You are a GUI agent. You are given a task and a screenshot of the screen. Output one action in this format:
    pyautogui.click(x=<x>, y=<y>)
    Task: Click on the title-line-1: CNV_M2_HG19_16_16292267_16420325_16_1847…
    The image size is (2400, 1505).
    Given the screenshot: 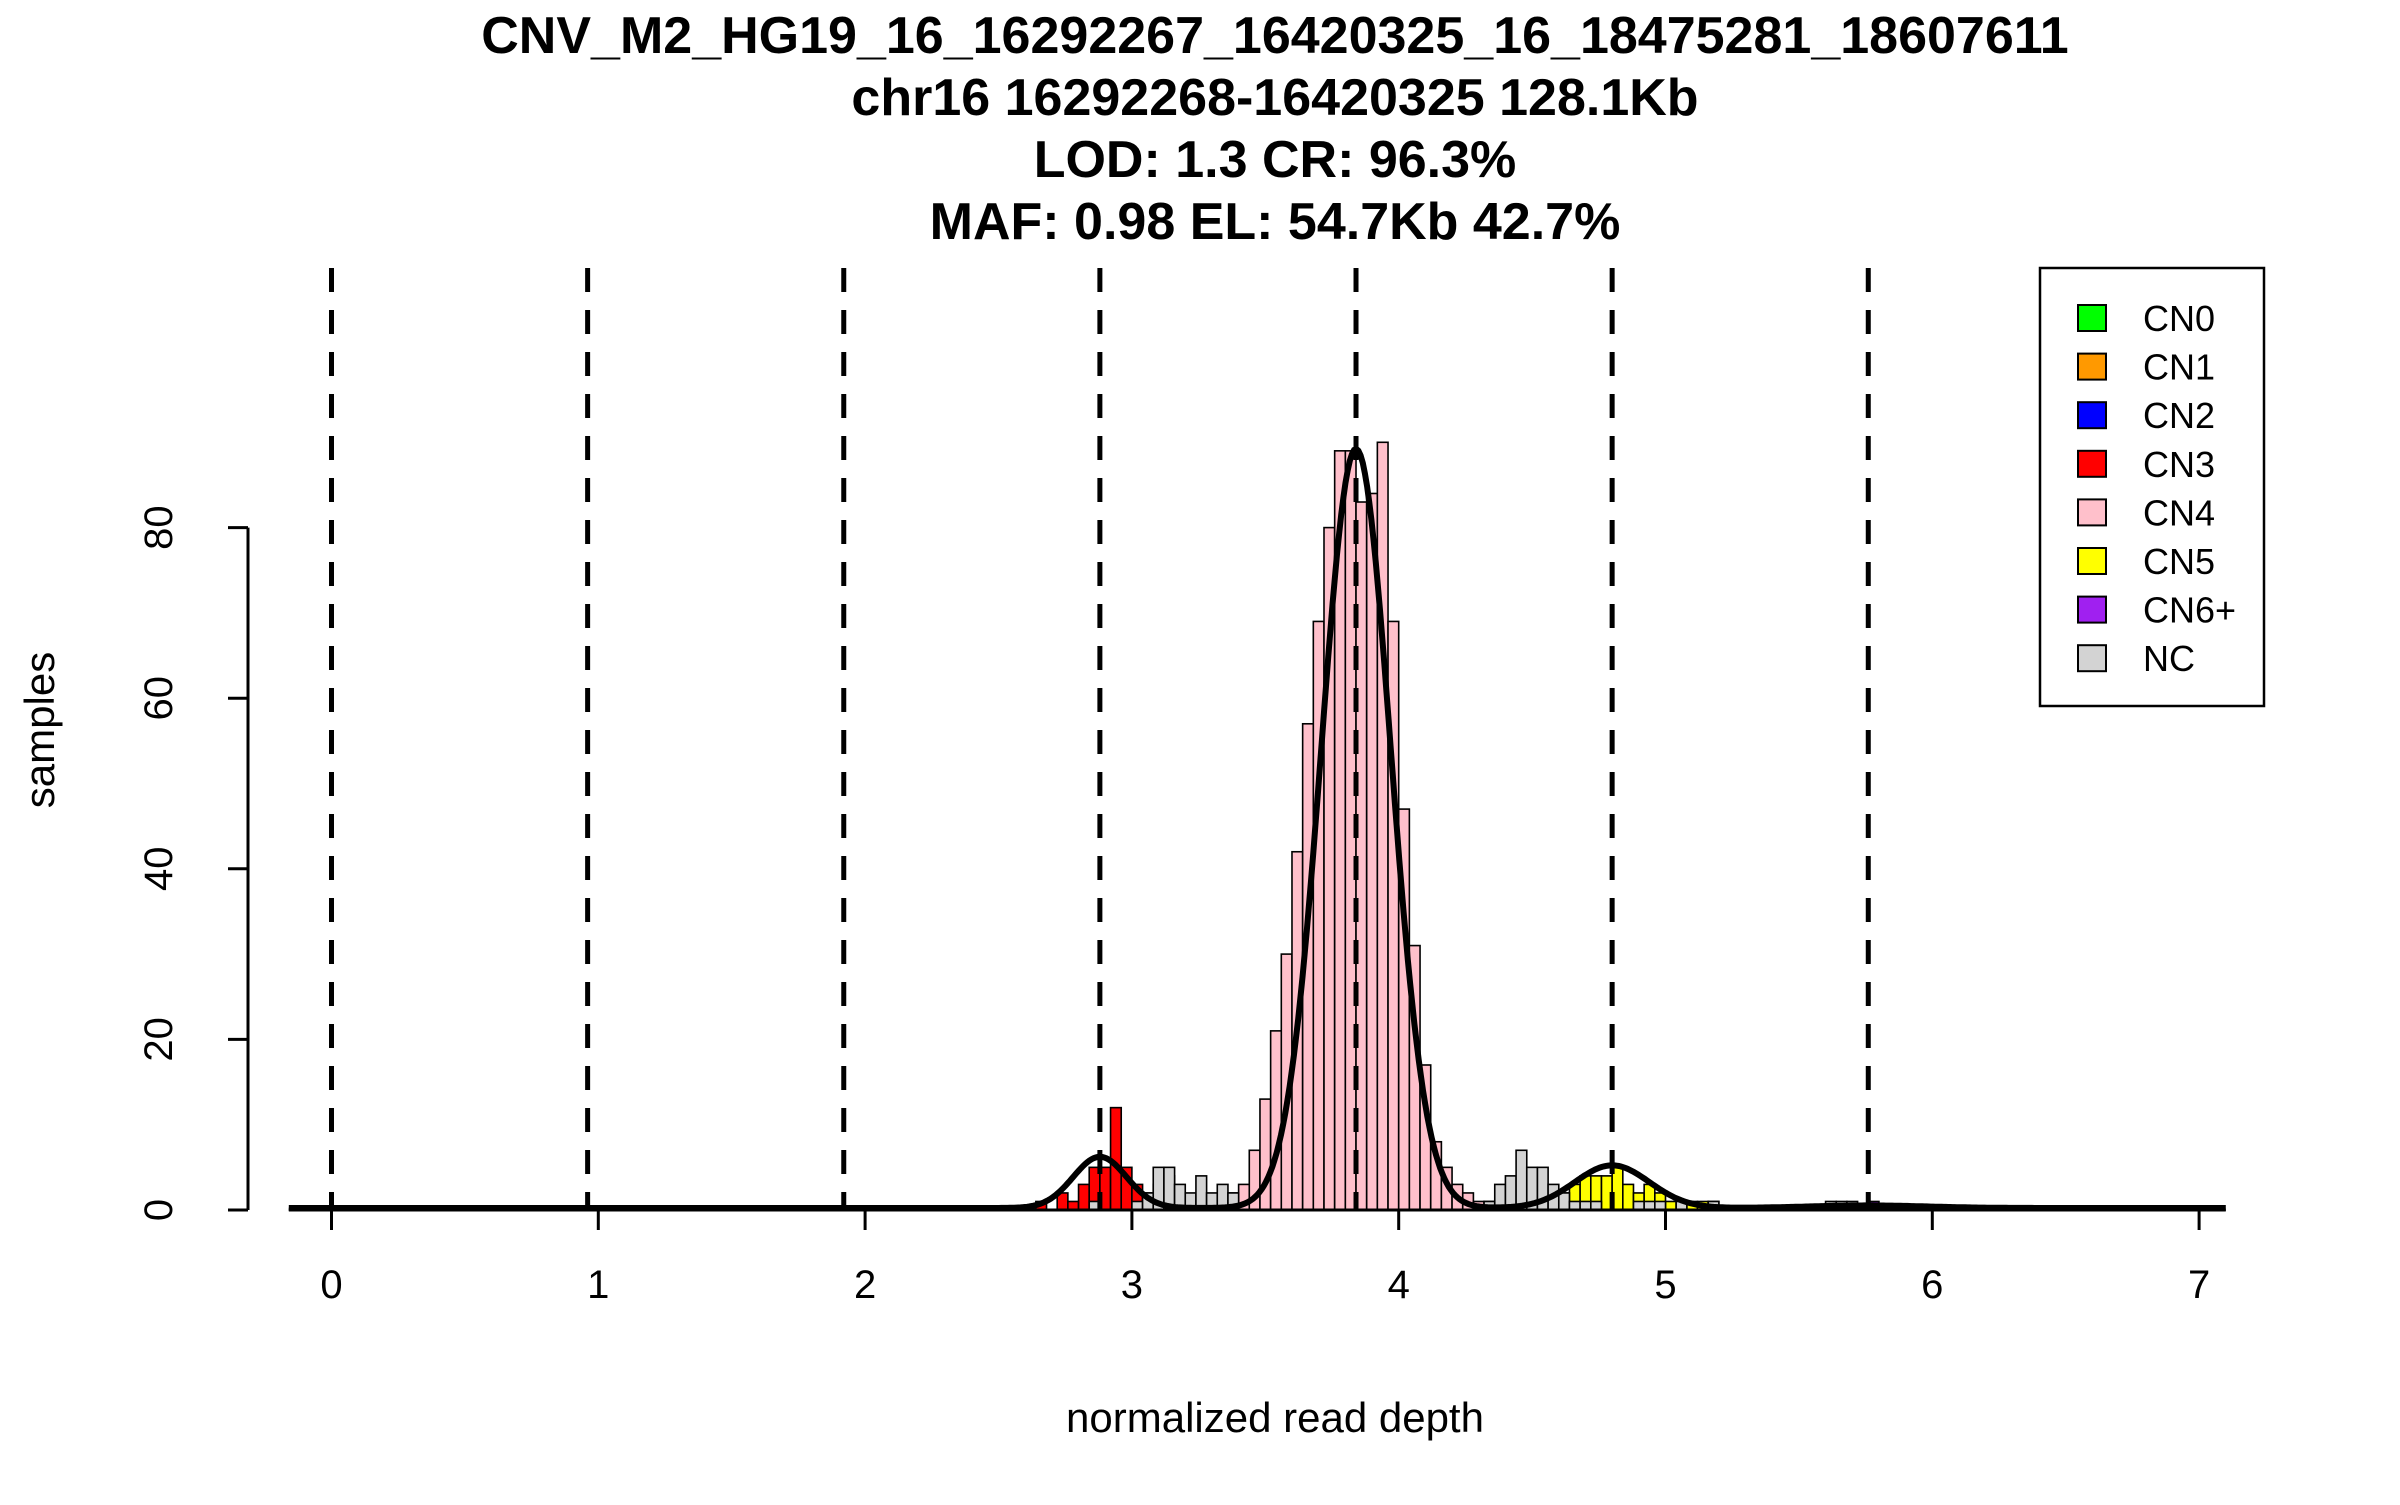 What is the action you would take?
    pyautogui.click(x=1274, y=36)
    